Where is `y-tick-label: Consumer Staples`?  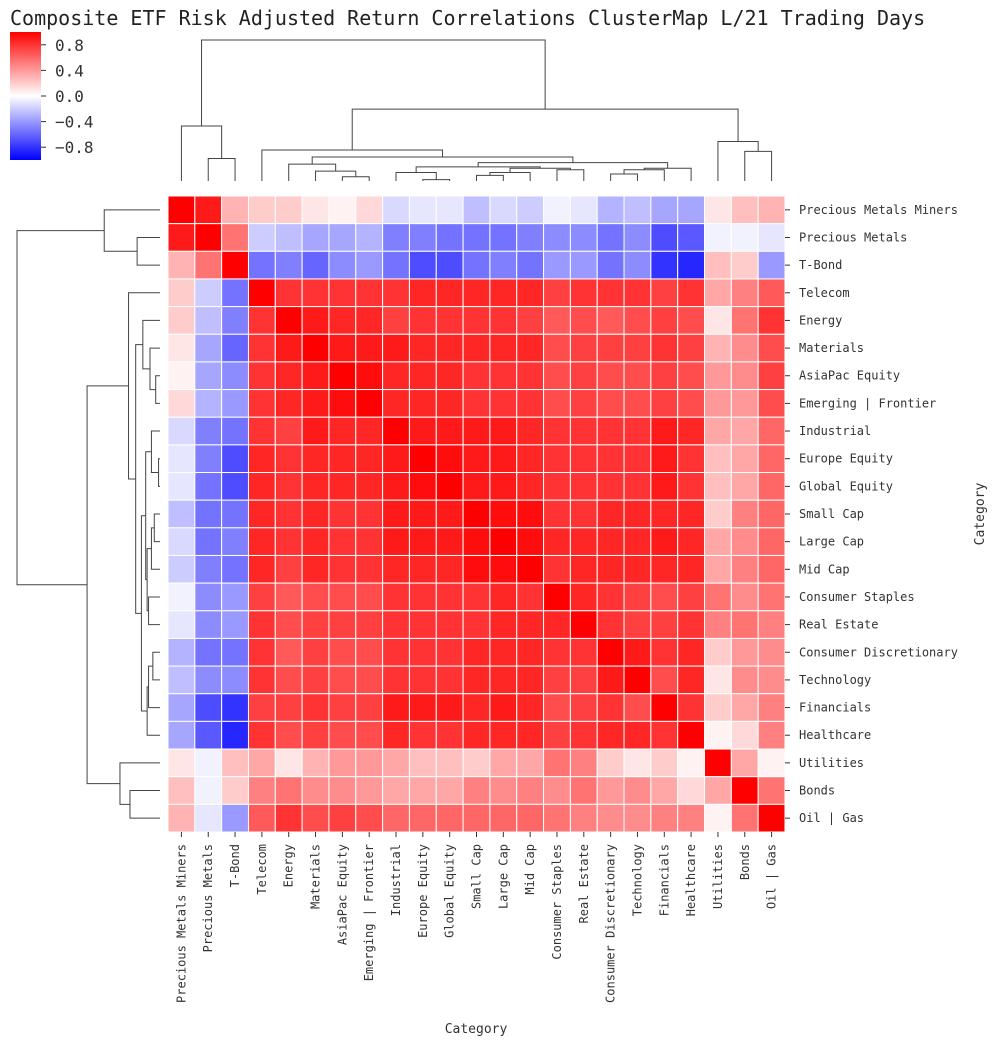
y-tick-label: Consumer Staples is located at coordinates (857, 597).